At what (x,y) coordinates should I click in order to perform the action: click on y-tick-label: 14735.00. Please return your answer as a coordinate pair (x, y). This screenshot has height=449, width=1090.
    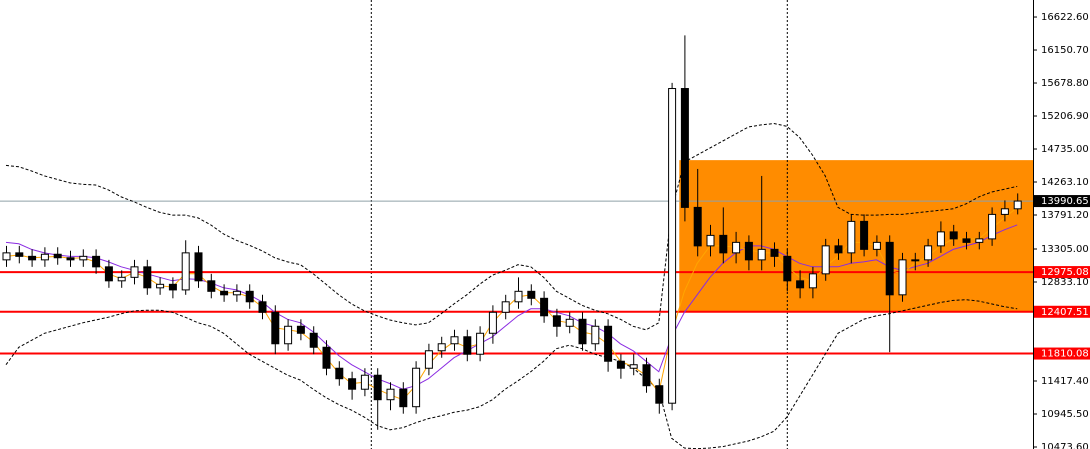
    Looking at the image, I should click on (1065, 149).